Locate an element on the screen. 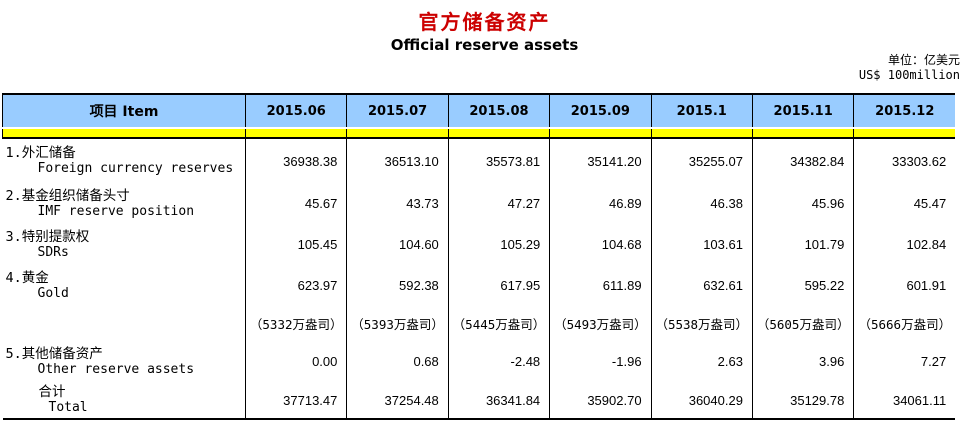  value-cell: 105.45 is located at coordinates (295, 244).